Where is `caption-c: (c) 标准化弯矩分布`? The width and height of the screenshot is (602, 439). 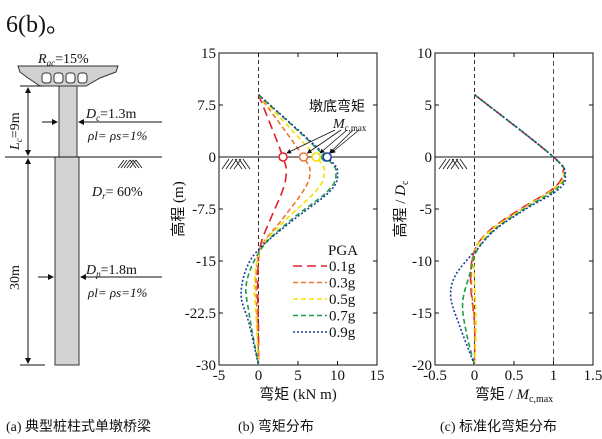
caption-c: (c) 标准化弯矩分布 is located at coordinates (499, 427).